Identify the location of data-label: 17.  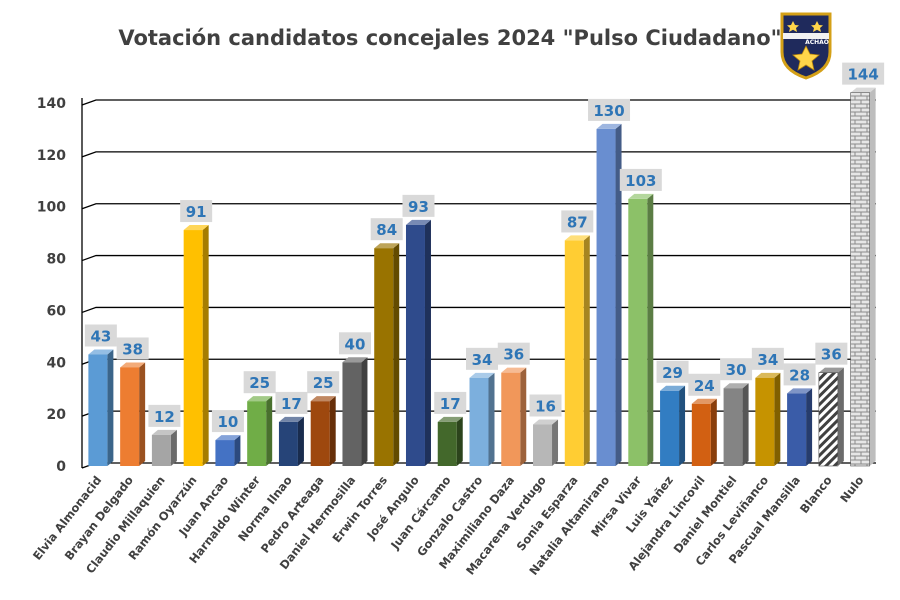
(291, 404).